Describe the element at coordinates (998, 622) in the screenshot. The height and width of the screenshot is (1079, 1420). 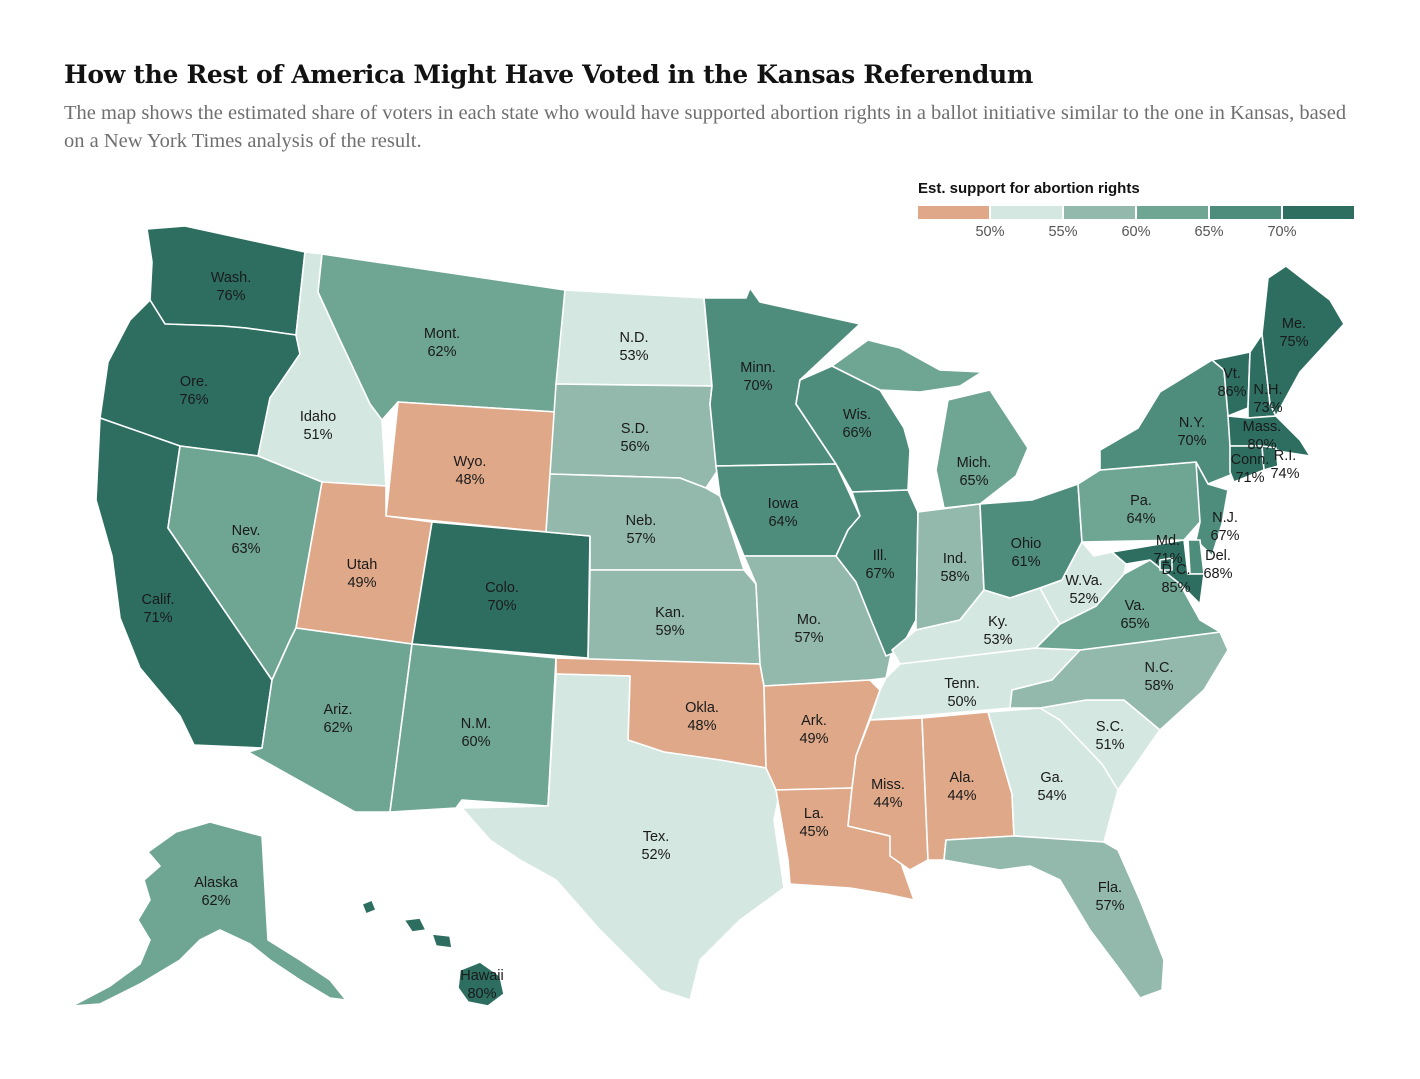
I see `label-ky-name: Ky.` at that location.